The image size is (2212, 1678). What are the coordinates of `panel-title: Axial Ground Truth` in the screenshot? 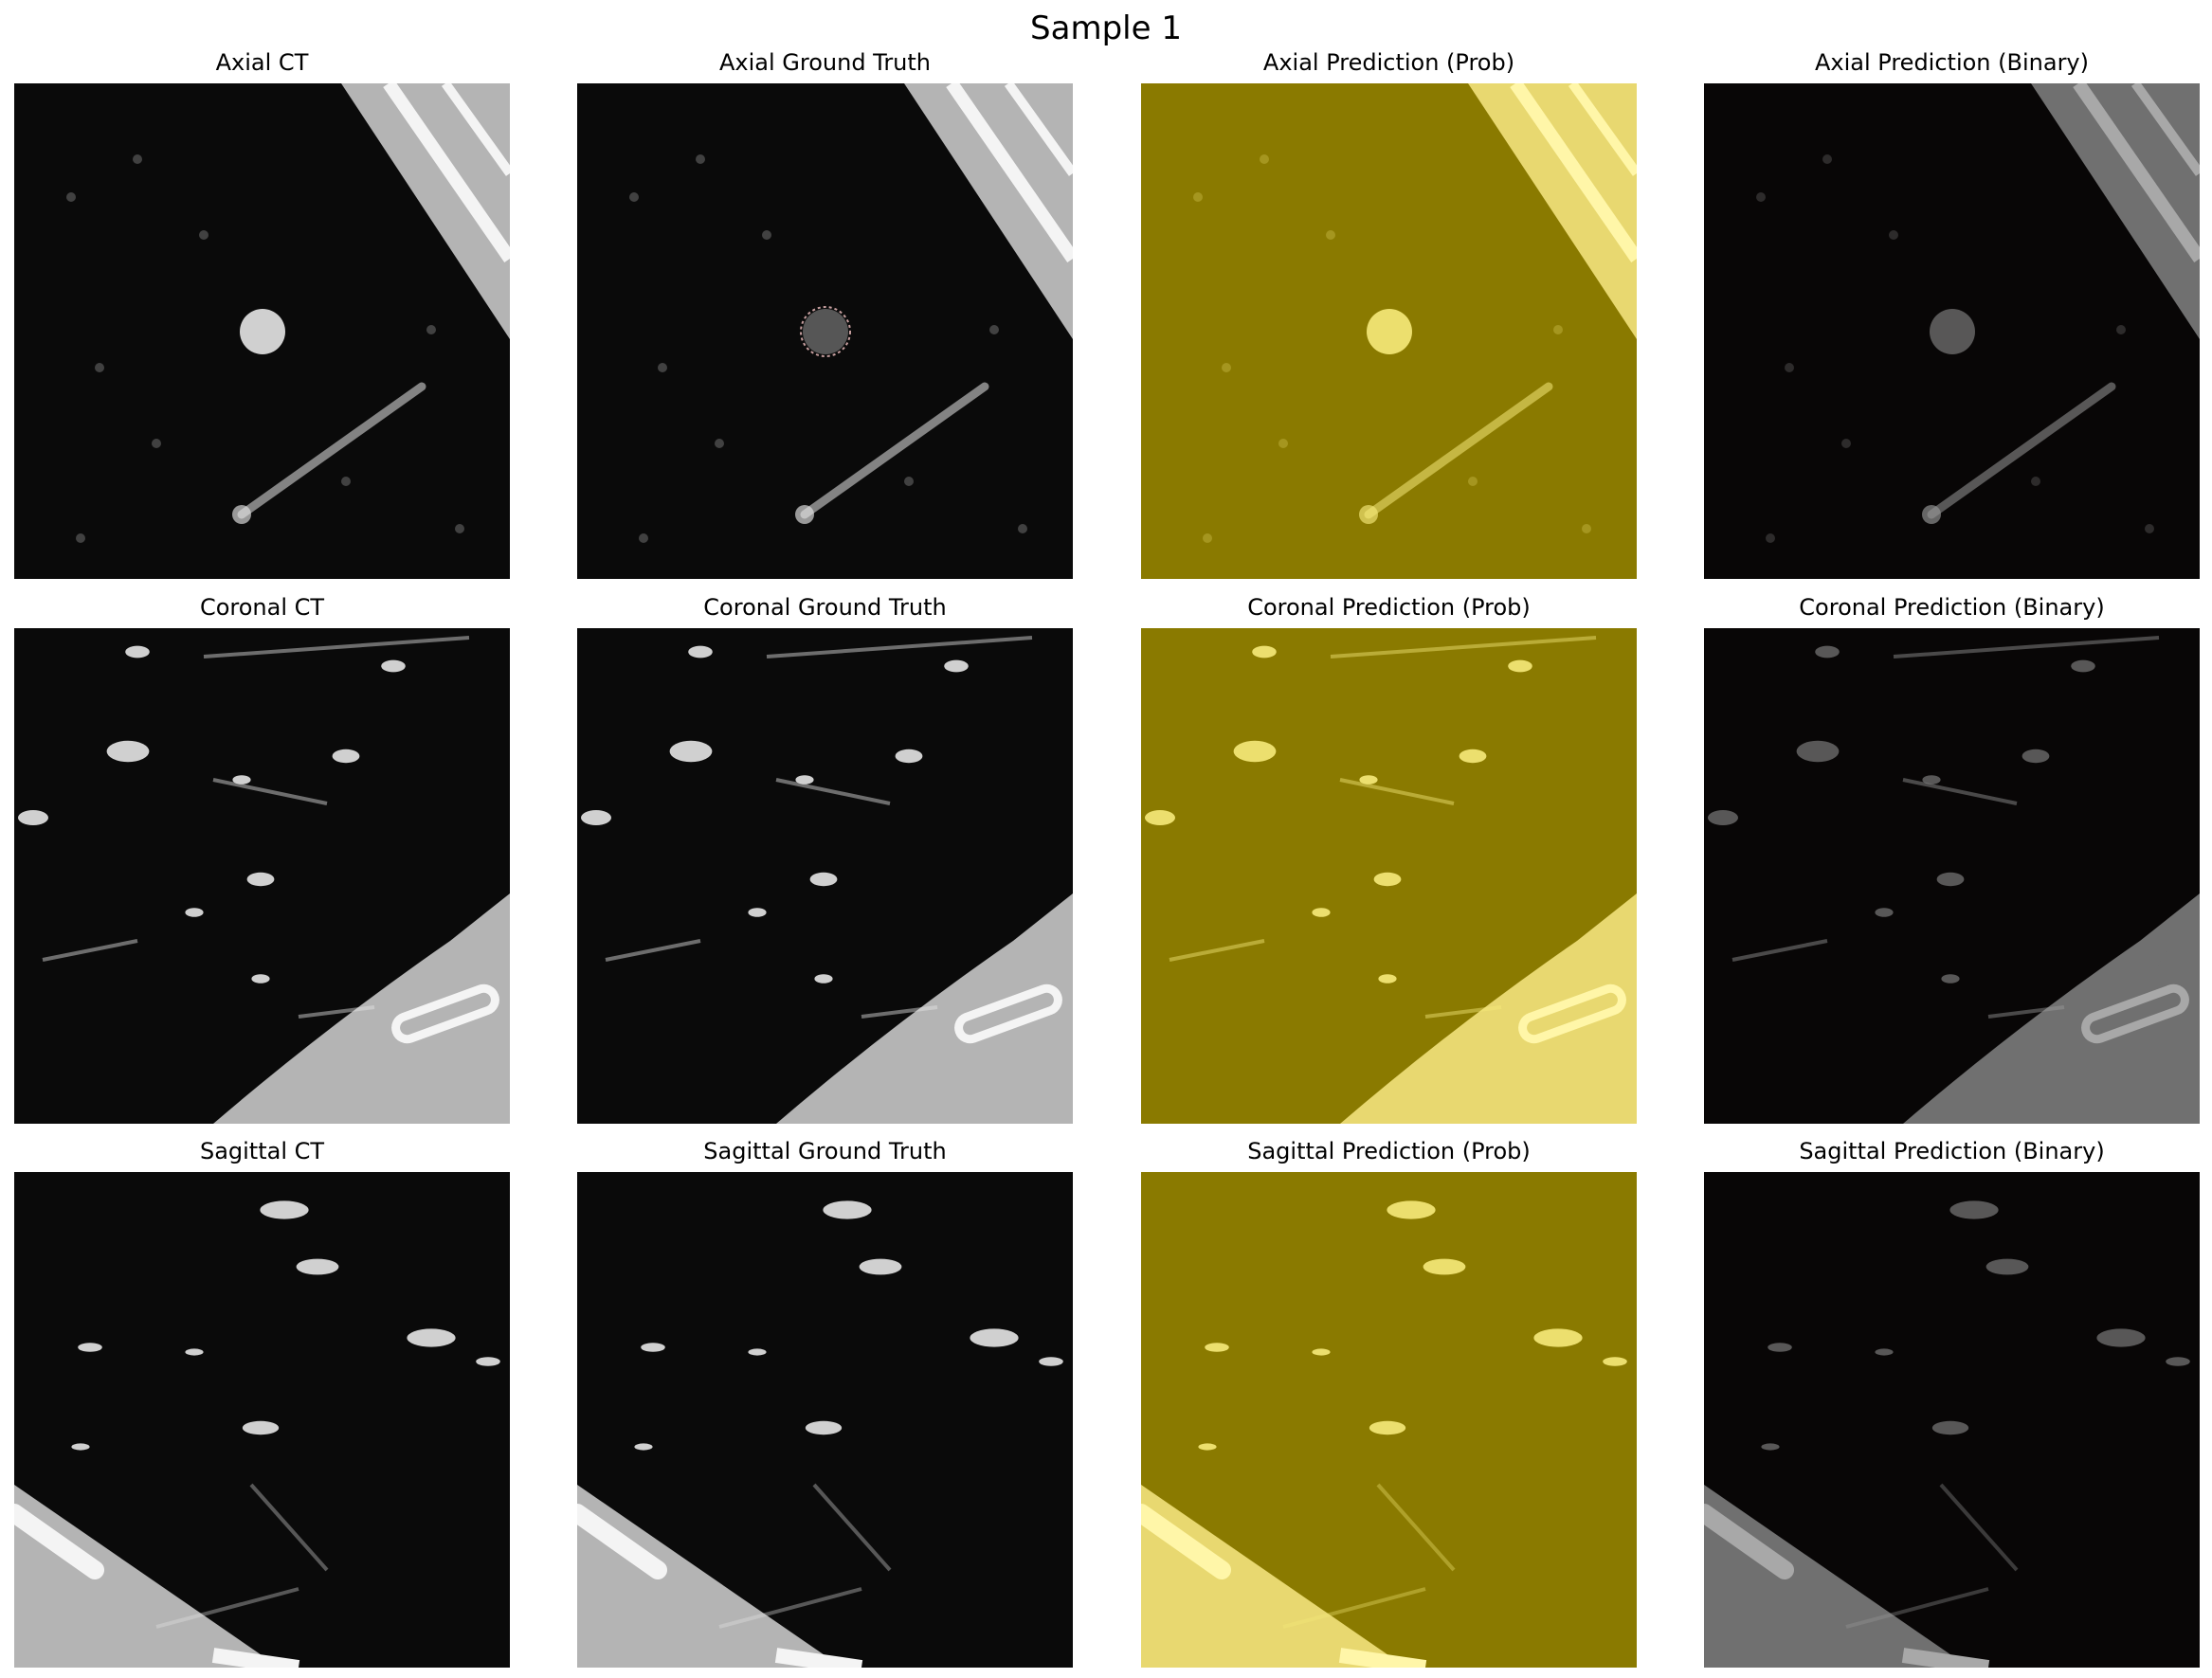 It's located at (825, 62).